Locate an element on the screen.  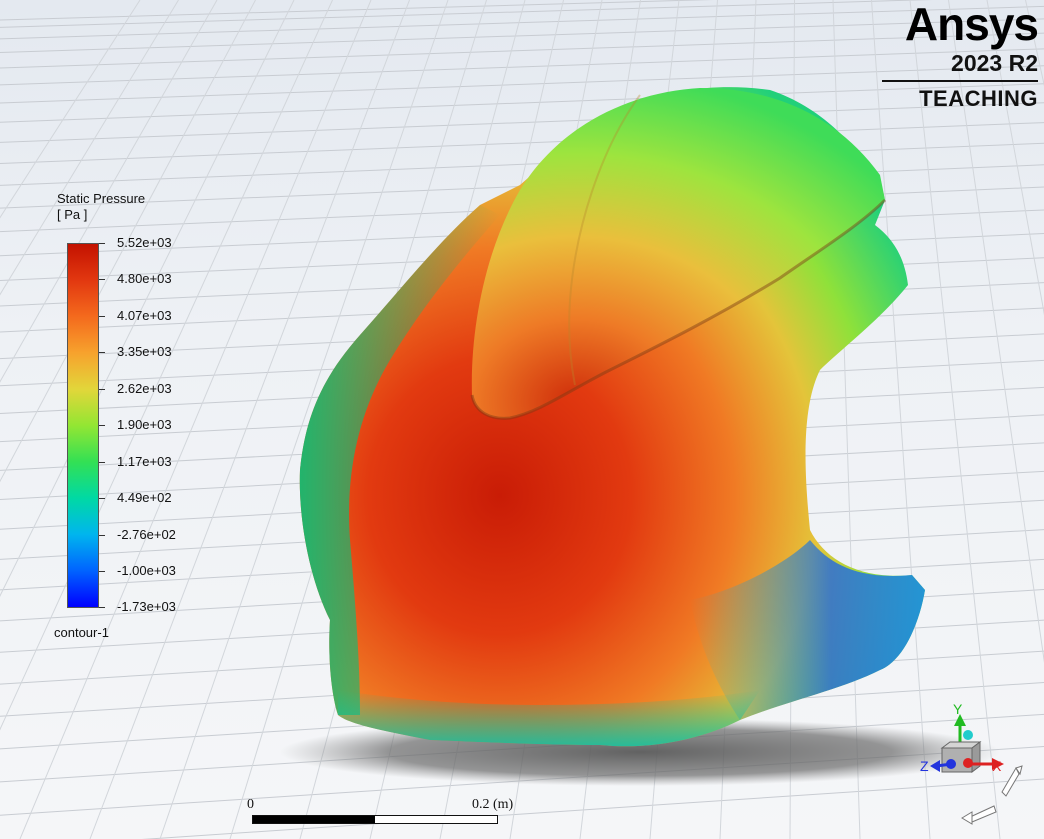
z-axis-ball-icon is located at coordinates (951, 764).